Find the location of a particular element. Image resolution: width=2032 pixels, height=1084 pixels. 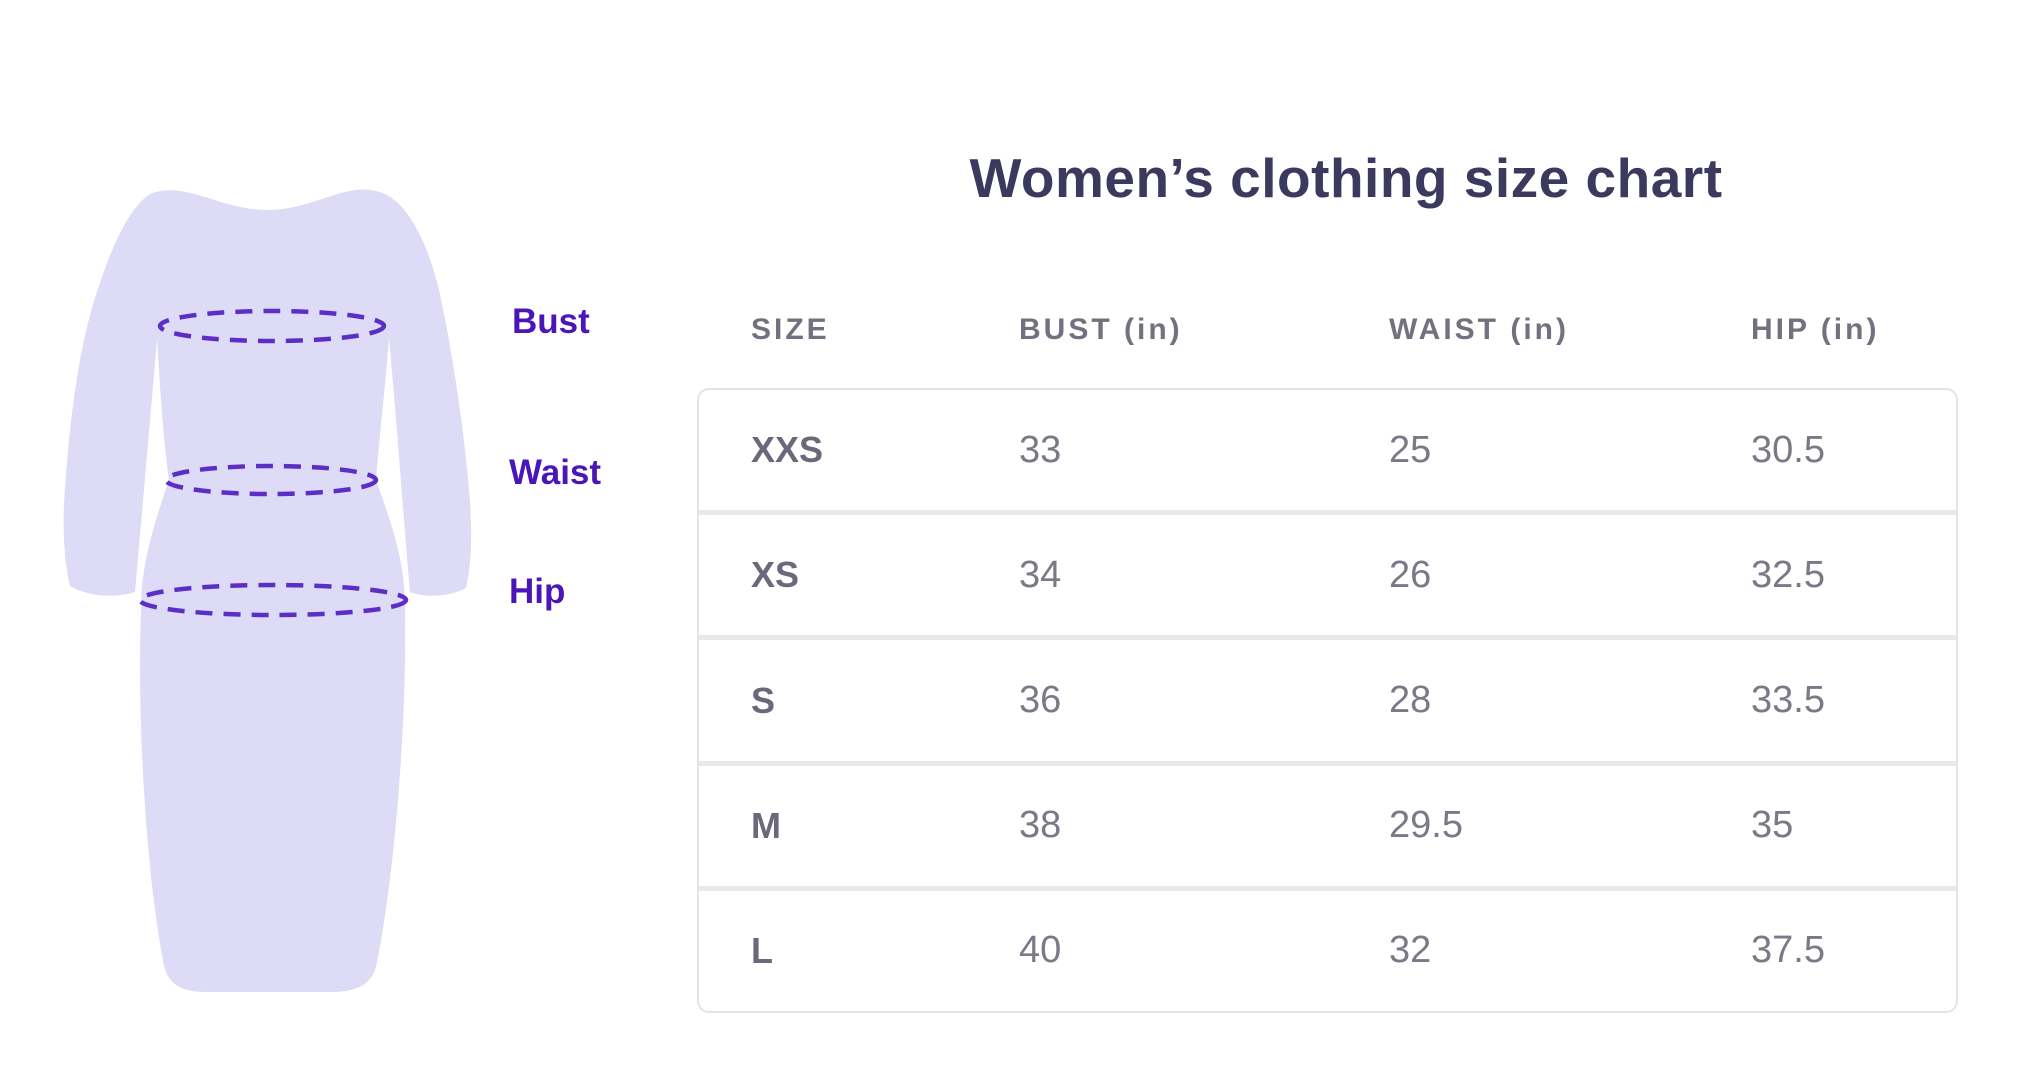

table-row-m: M 38 29.5 35 is located at coordinates (1327, 826).